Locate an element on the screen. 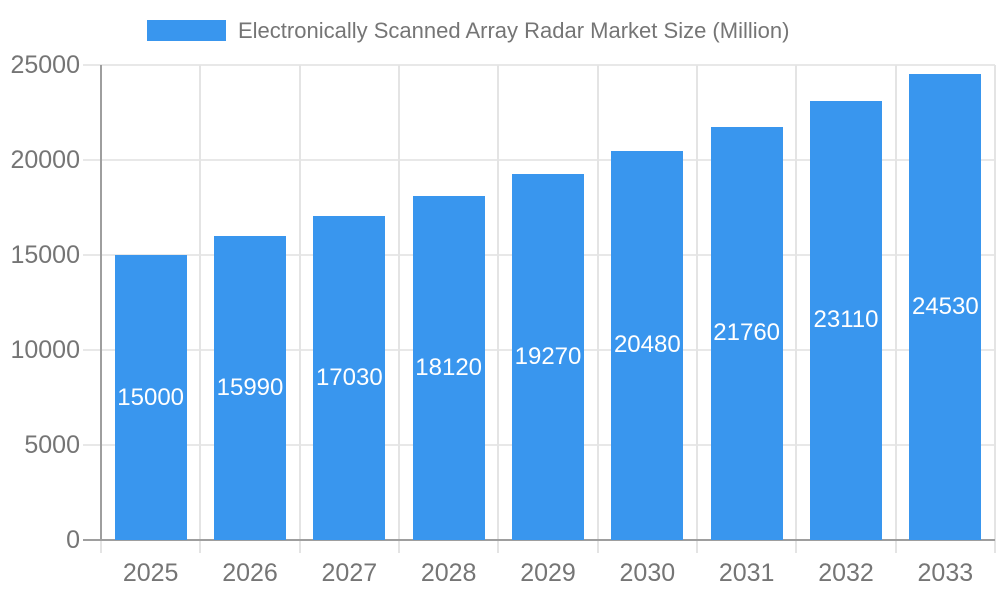  bar-value-label: 24530 is located at coordinates (945, 306).